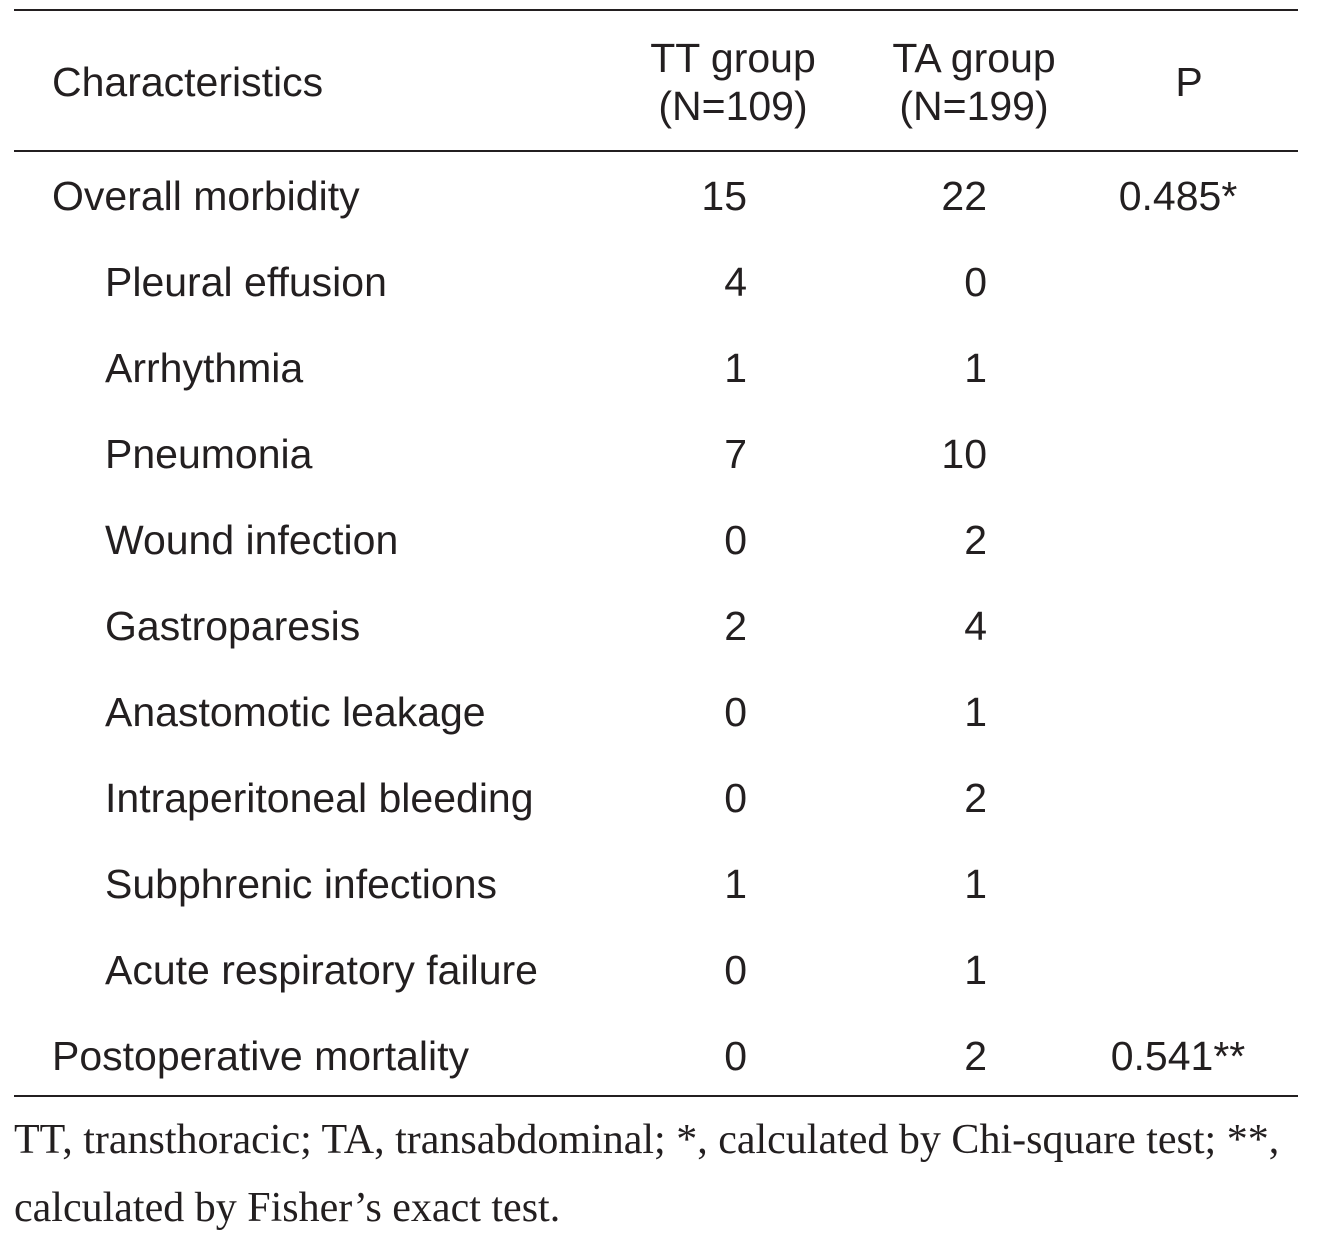  What do you see at coordinates (656, 798) in the screenshot?
I see `table-row: Intraperitoneal bleeding 0 2` at bounding box center [656, 798].